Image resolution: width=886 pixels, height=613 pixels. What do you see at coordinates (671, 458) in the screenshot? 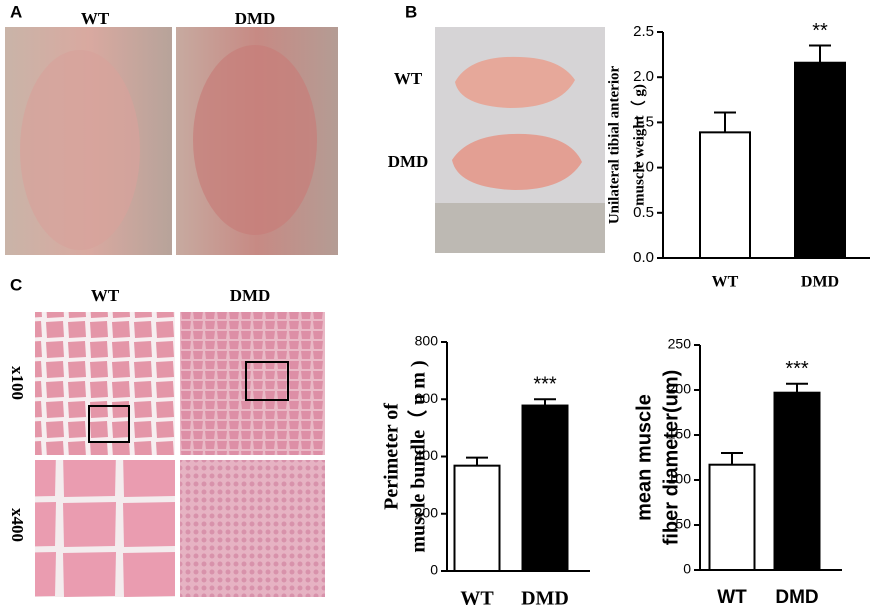
I see `y-axis-title: fiber diameter(um)` at bounding box center [671, 458].